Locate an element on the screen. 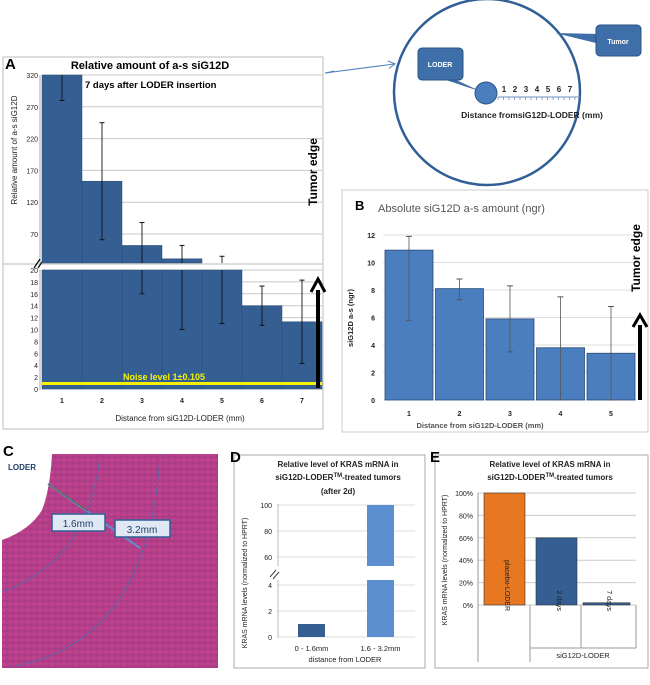 The height and width of the screenshot is (685, 650). tumor-callout is located at coordinates (618, 40).